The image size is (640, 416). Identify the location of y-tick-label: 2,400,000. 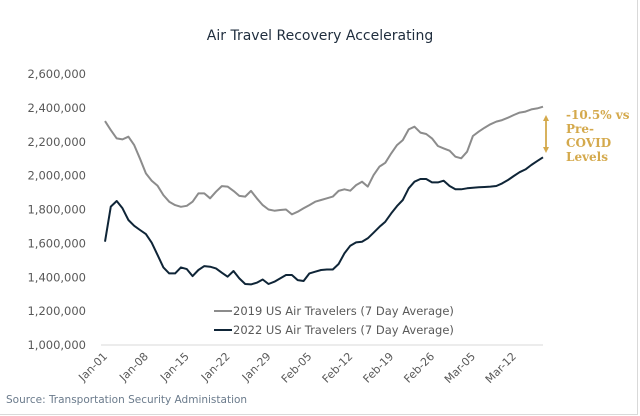
(56, 108).